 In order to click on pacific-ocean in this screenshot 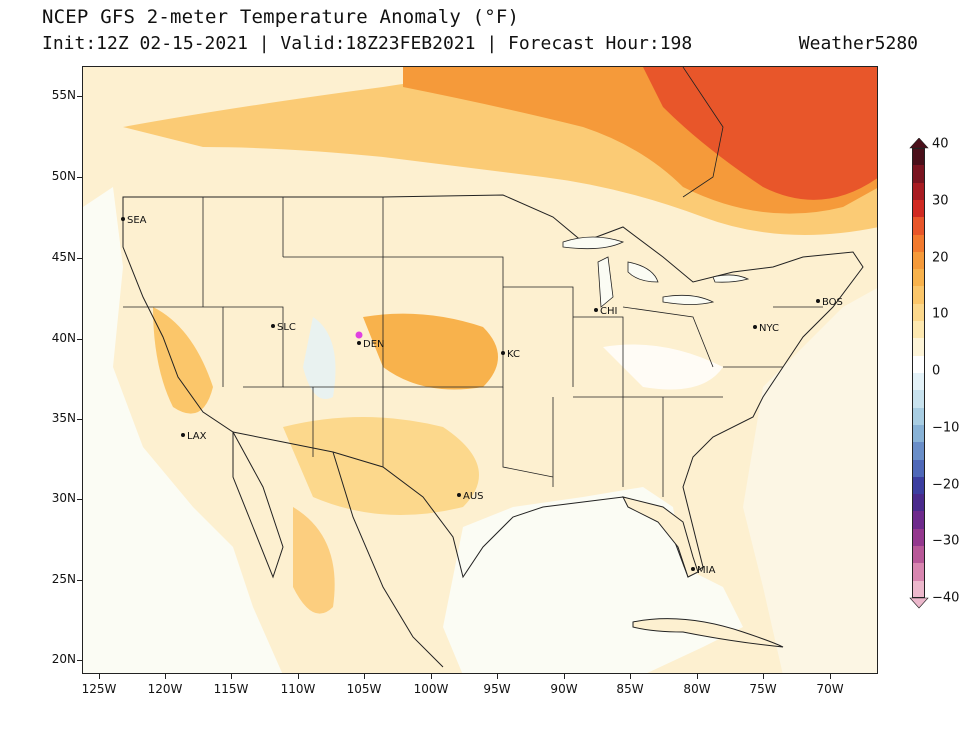, I will do `click(183, 430)`.